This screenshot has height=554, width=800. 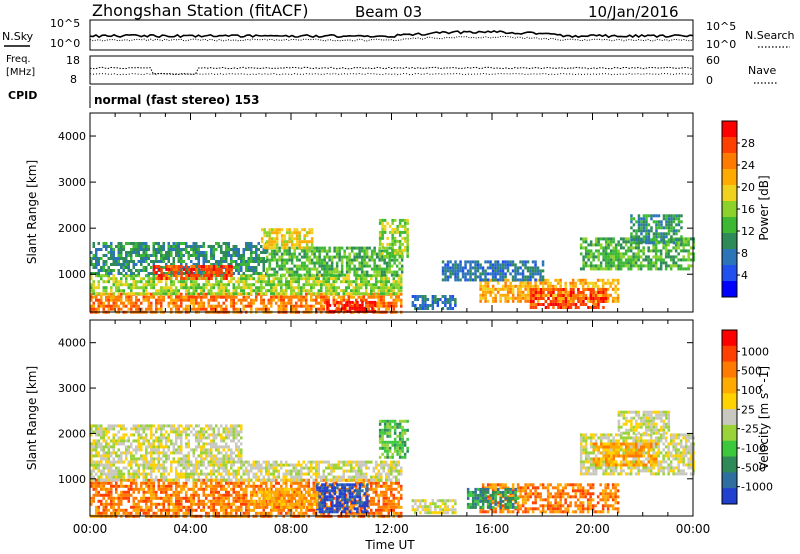 I want to click on freq-label-1: Freq., so click(x=18, y=59).